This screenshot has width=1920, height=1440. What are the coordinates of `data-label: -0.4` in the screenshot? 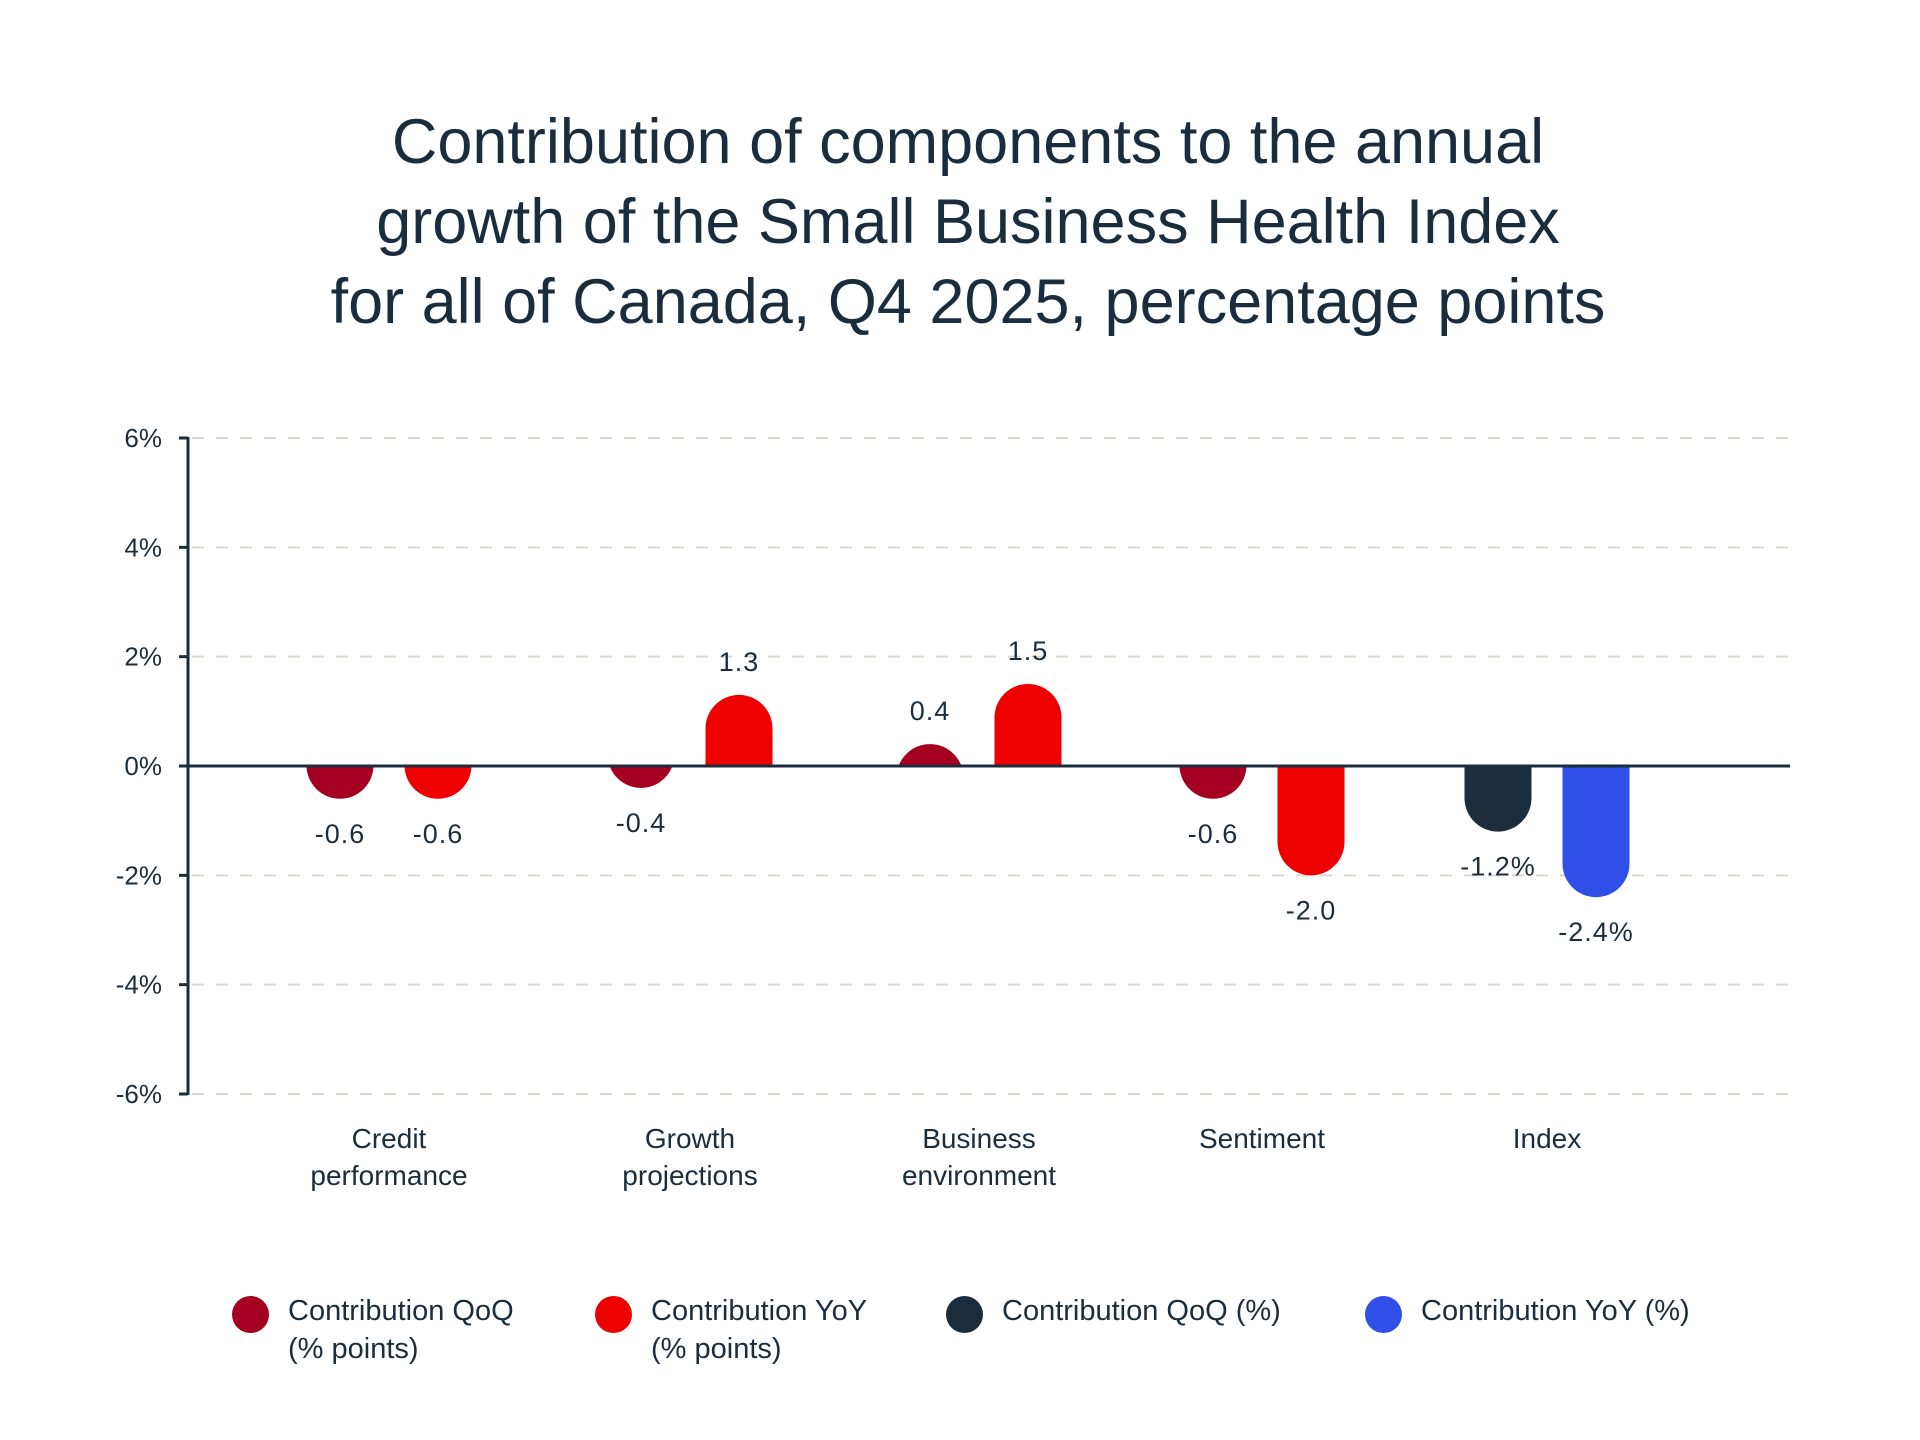 It's located at (641, 823).